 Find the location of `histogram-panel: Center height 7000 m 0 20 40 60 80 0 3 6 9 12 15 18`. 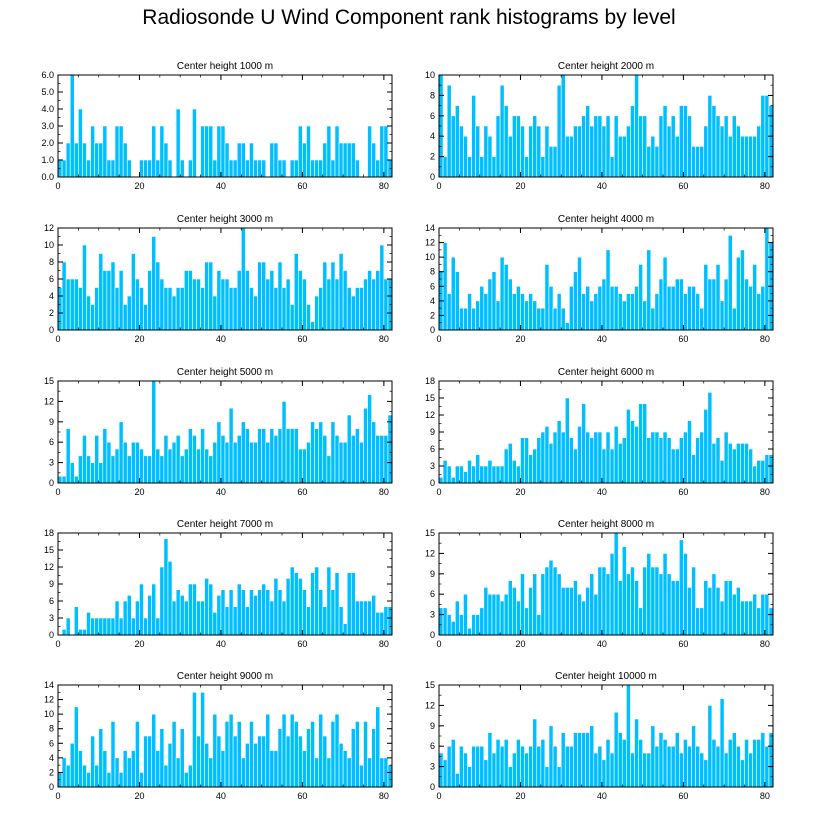

histogram-panel: Center height 7000 m 0 20 40 60 80 0 3 6 9 12 15 18 is located at coordinates (218, 584).